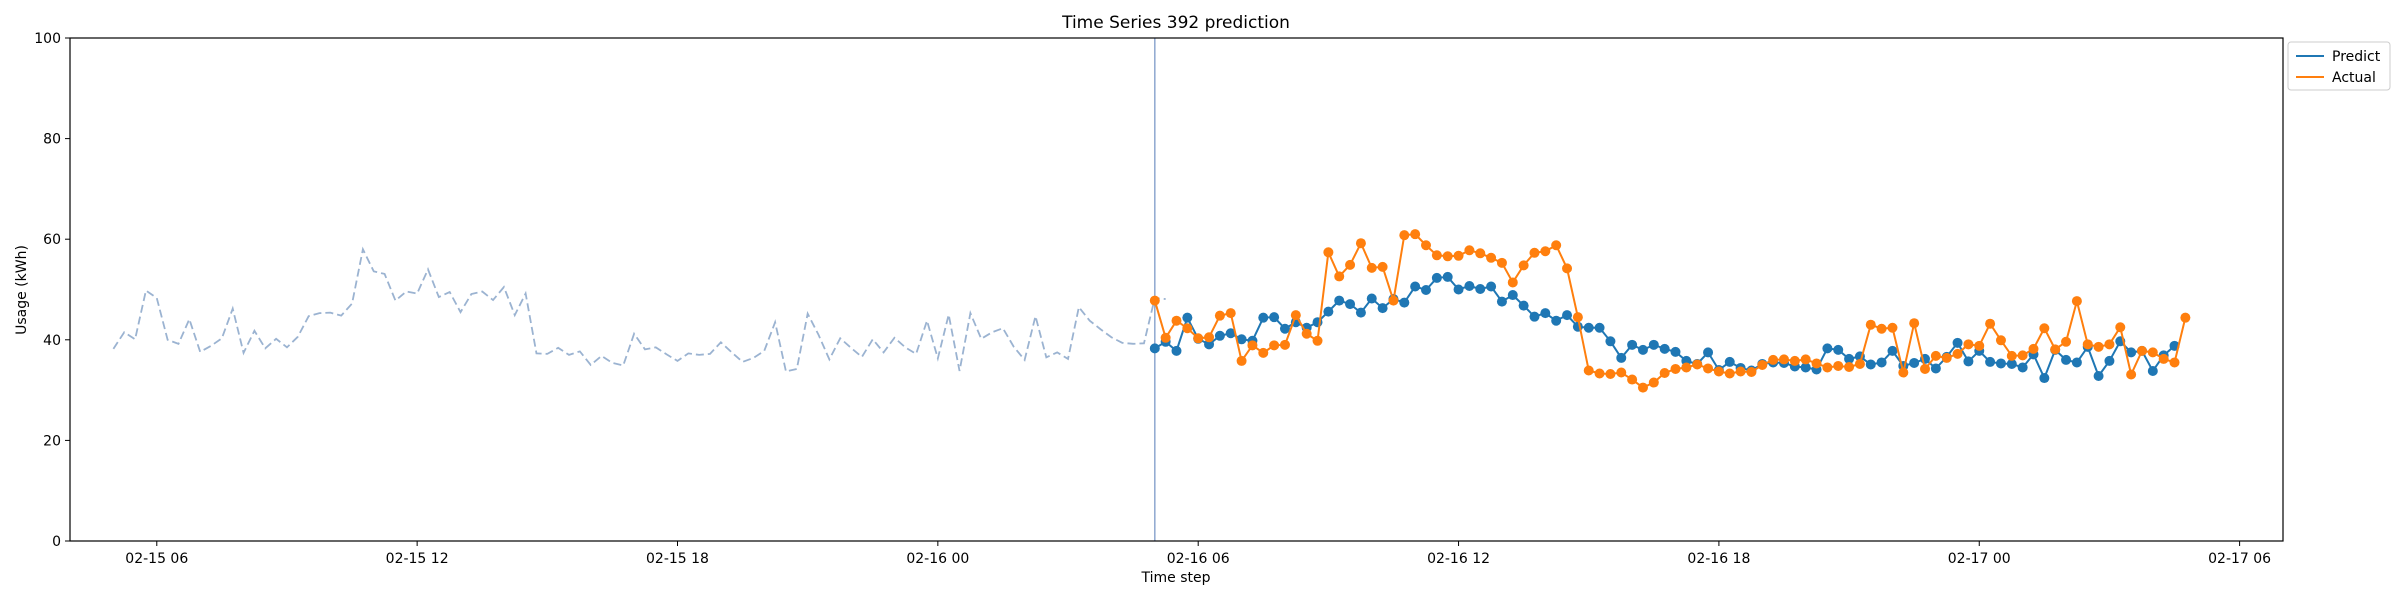 The height and width of the screenshot is (600, 2400). I want to click on legend-predict-label: Predict, so click(2356, 57).